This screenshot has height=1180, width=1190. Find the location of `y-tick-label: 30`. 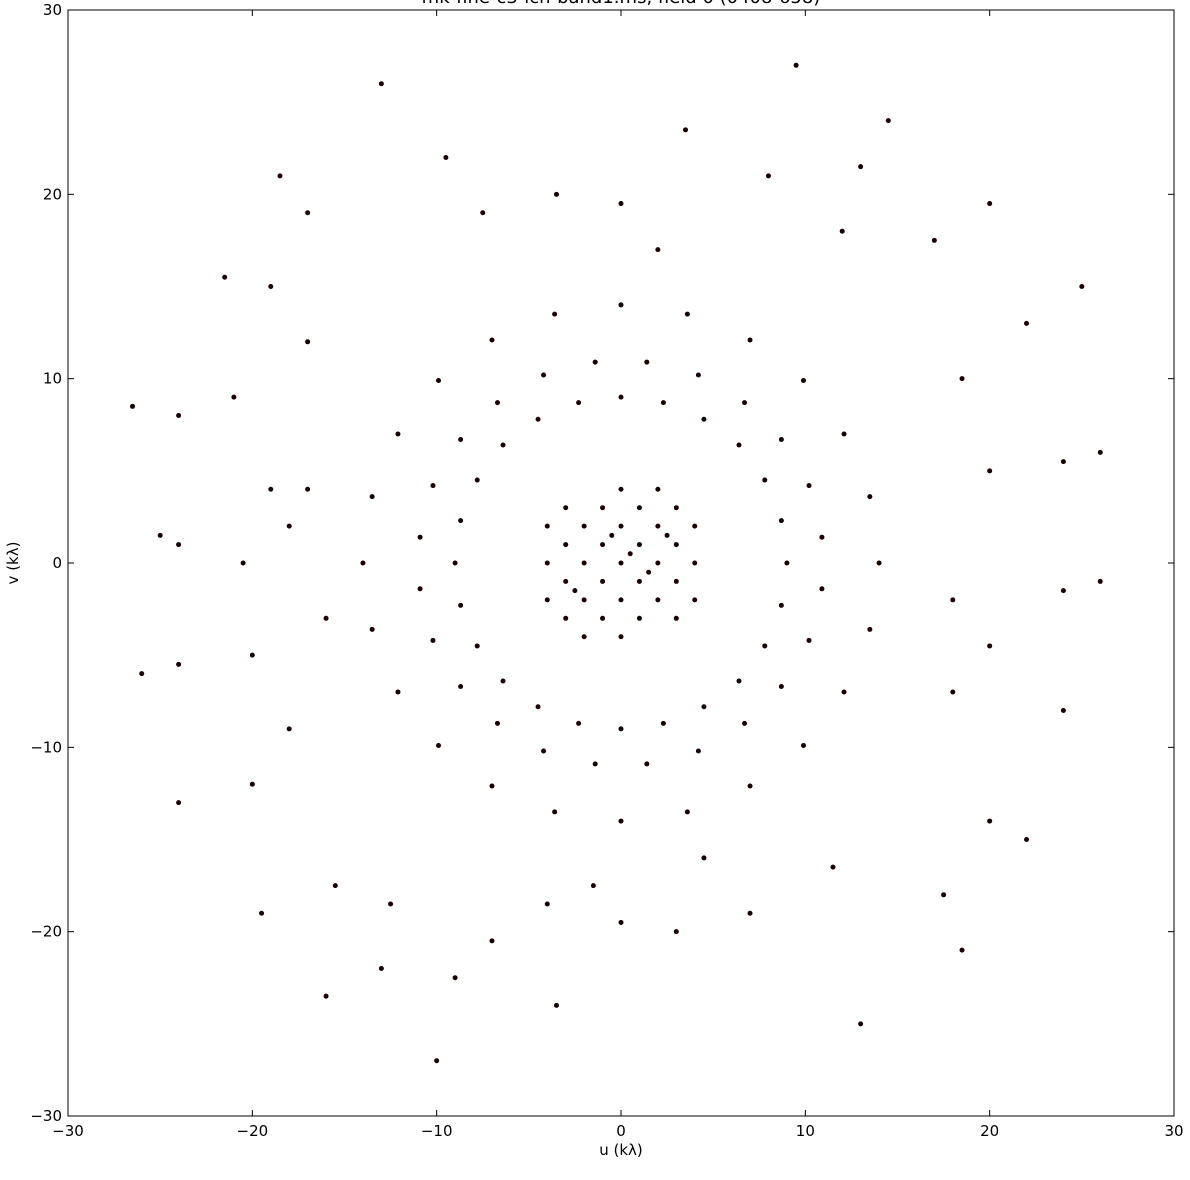

y-tick-label: 30 is located at coordinates (52, 10).